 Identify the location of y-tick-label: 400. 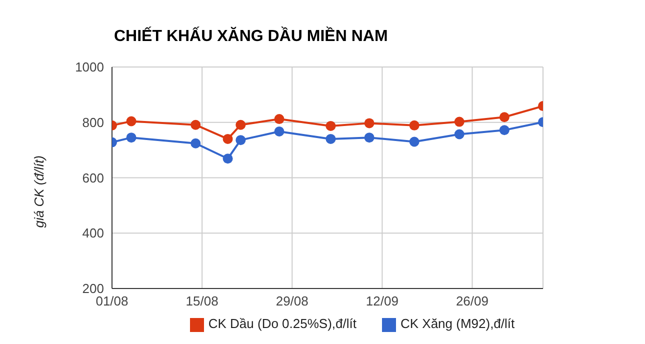
(93, 233).